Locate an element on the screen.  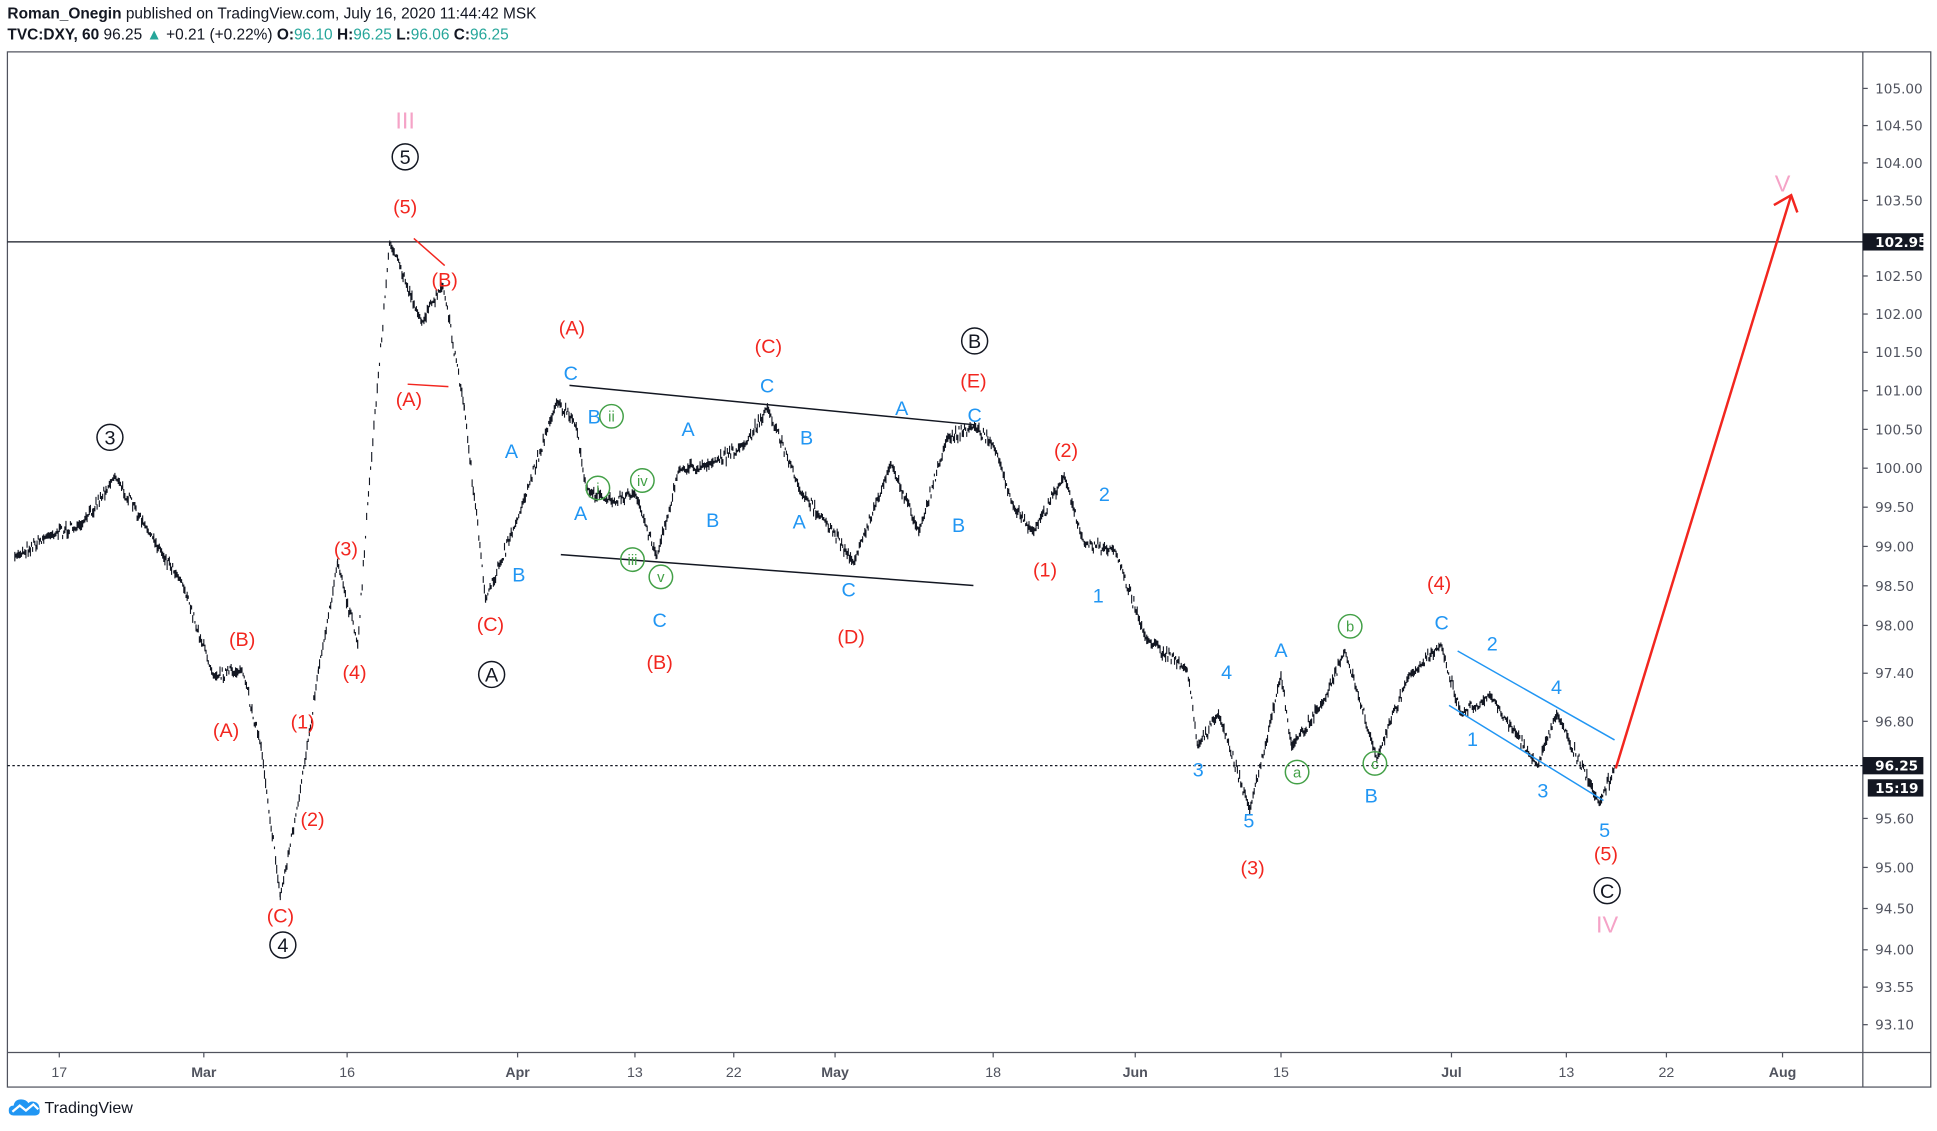
wave-label-text: v is located at coordinates (661, 578).